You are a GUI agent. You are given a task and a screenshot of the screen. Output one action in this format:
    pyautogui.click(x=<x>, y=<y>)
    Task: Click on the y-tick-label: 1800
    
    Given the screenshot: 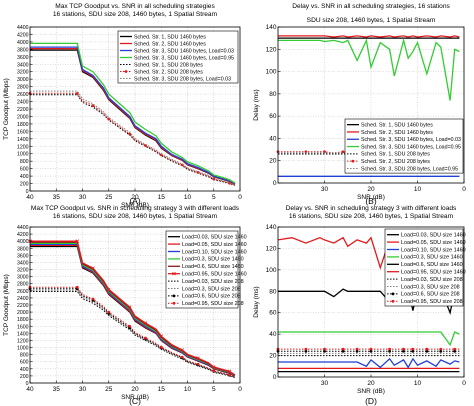 What is the action you would take?
    pyautogui.click(x=23, y=320)
    